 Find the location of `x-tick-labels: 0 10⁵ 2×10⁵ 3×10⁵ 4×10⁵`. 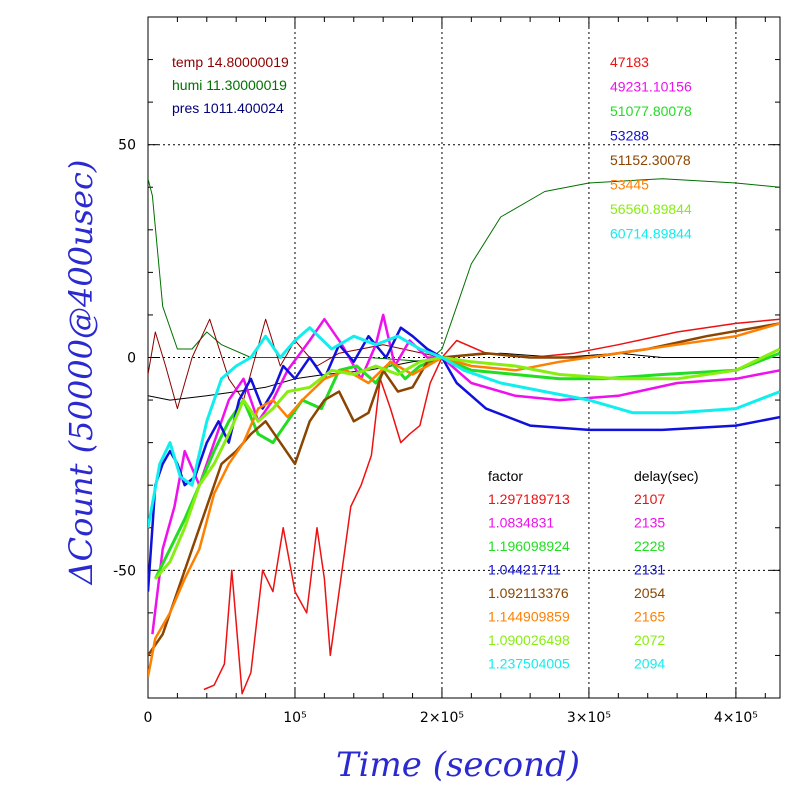

x-tick-labels: 0 10⁵ 2×10⁵ 3×10⁵ 4×10⁵ is located at coordinates (451, 718).